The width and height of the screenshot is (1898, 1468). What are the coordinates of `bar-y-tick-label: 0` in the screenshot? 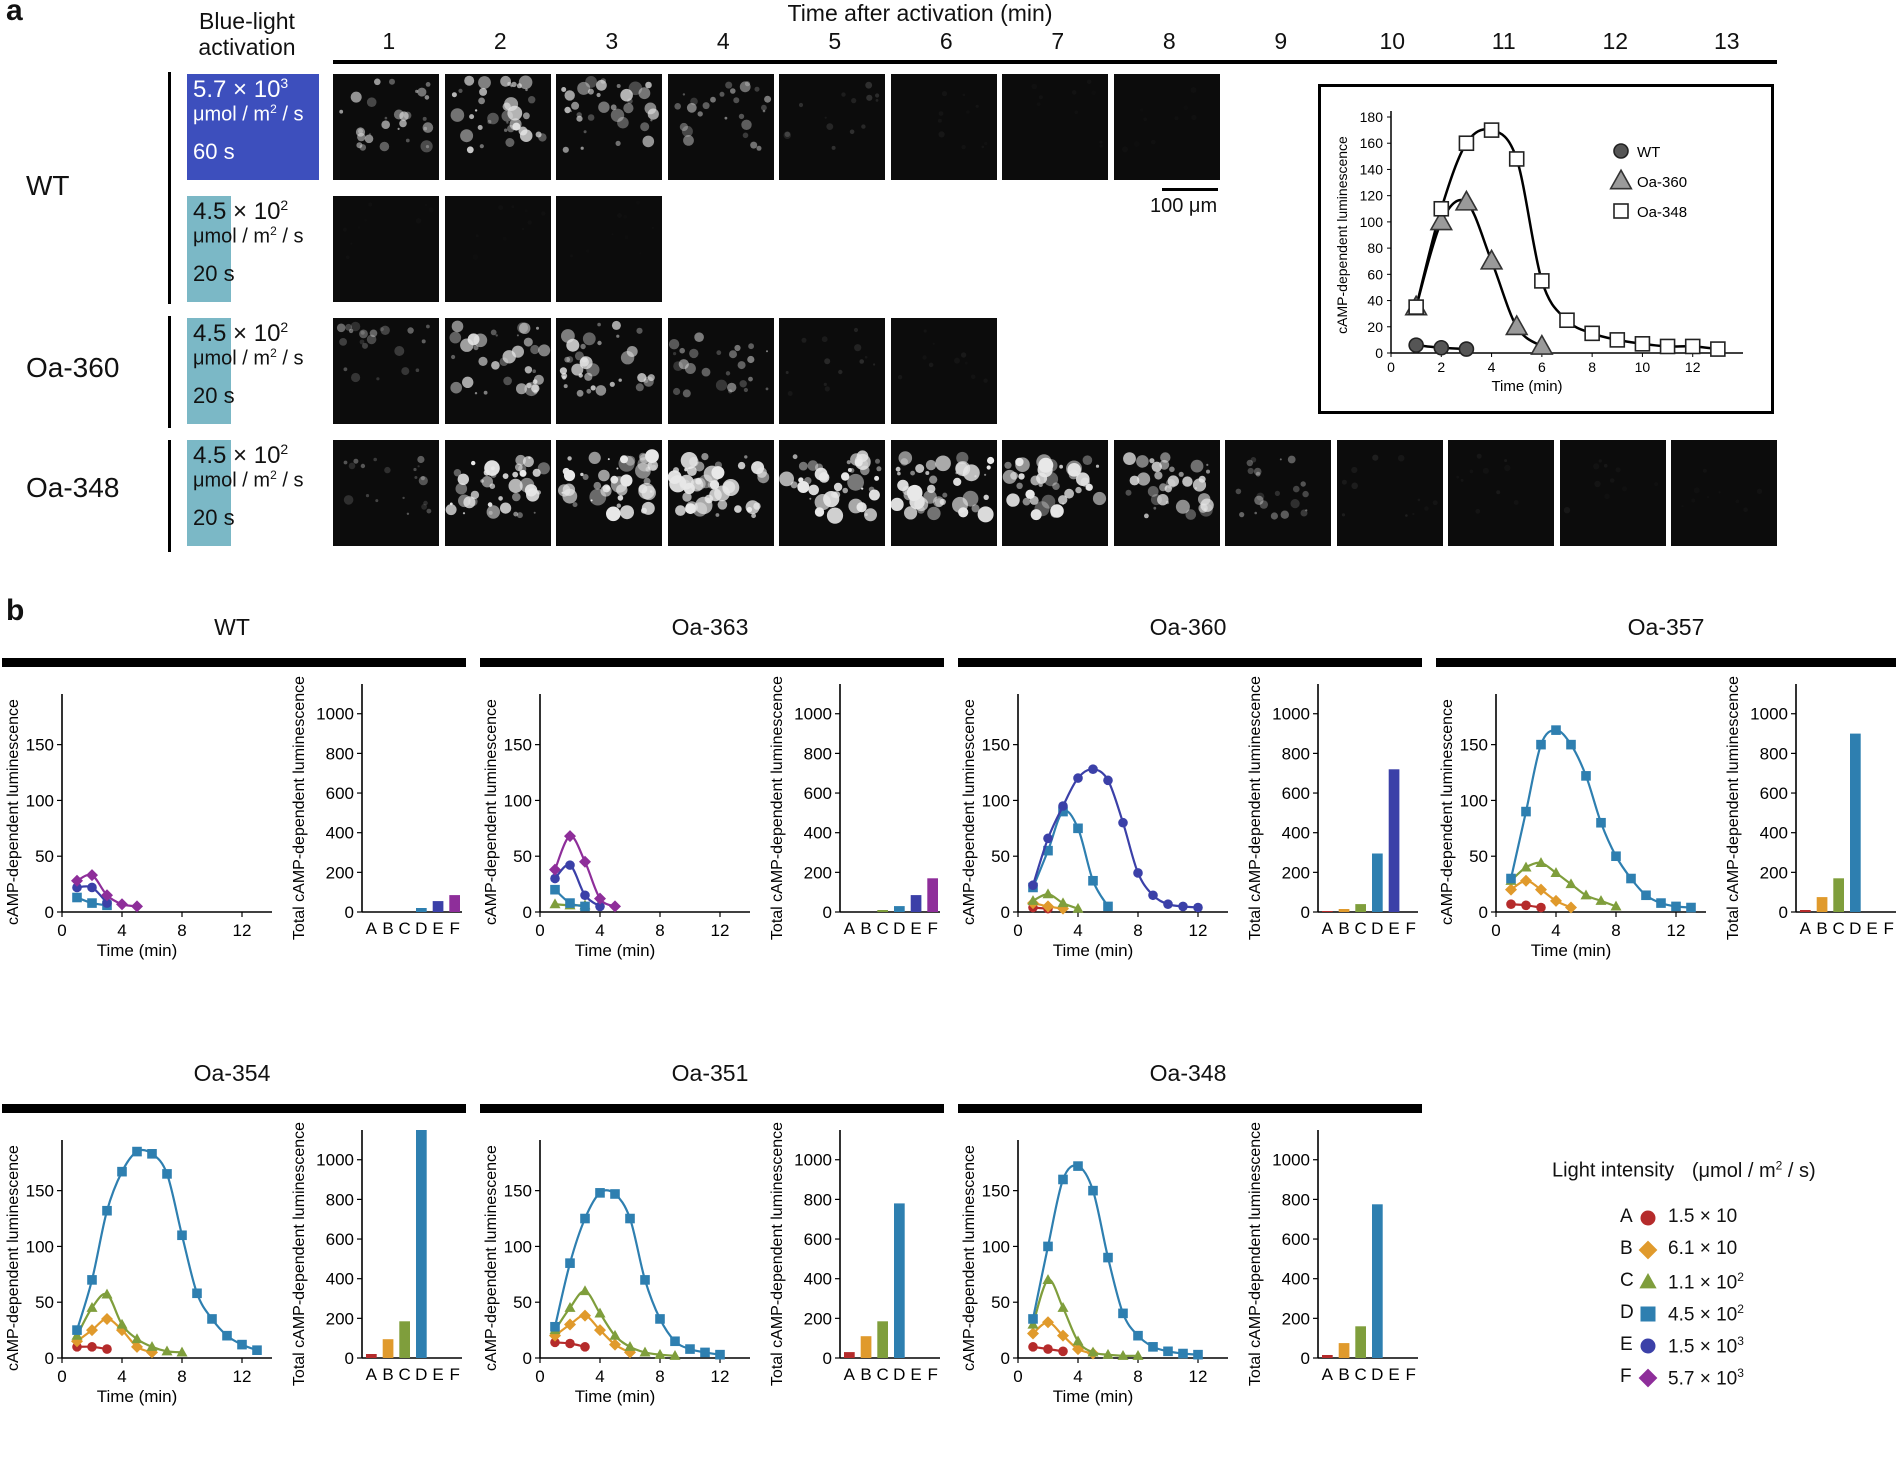 It's located at (1305, 1358).